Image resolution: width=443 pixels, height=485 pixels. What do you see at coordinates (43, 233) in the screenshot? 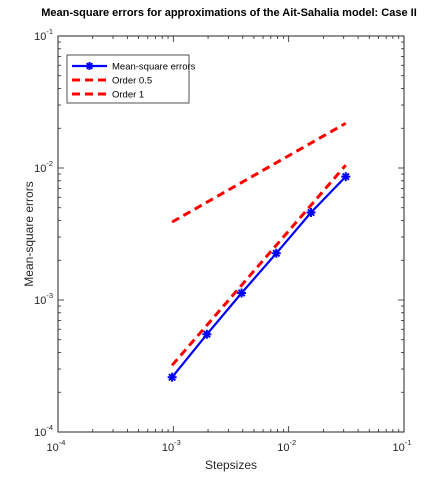
I see `y-tick-labels: 10⁻⁴ 10⁻³ 10⁻² 10⁻¹` at bounding box center [43, 233].